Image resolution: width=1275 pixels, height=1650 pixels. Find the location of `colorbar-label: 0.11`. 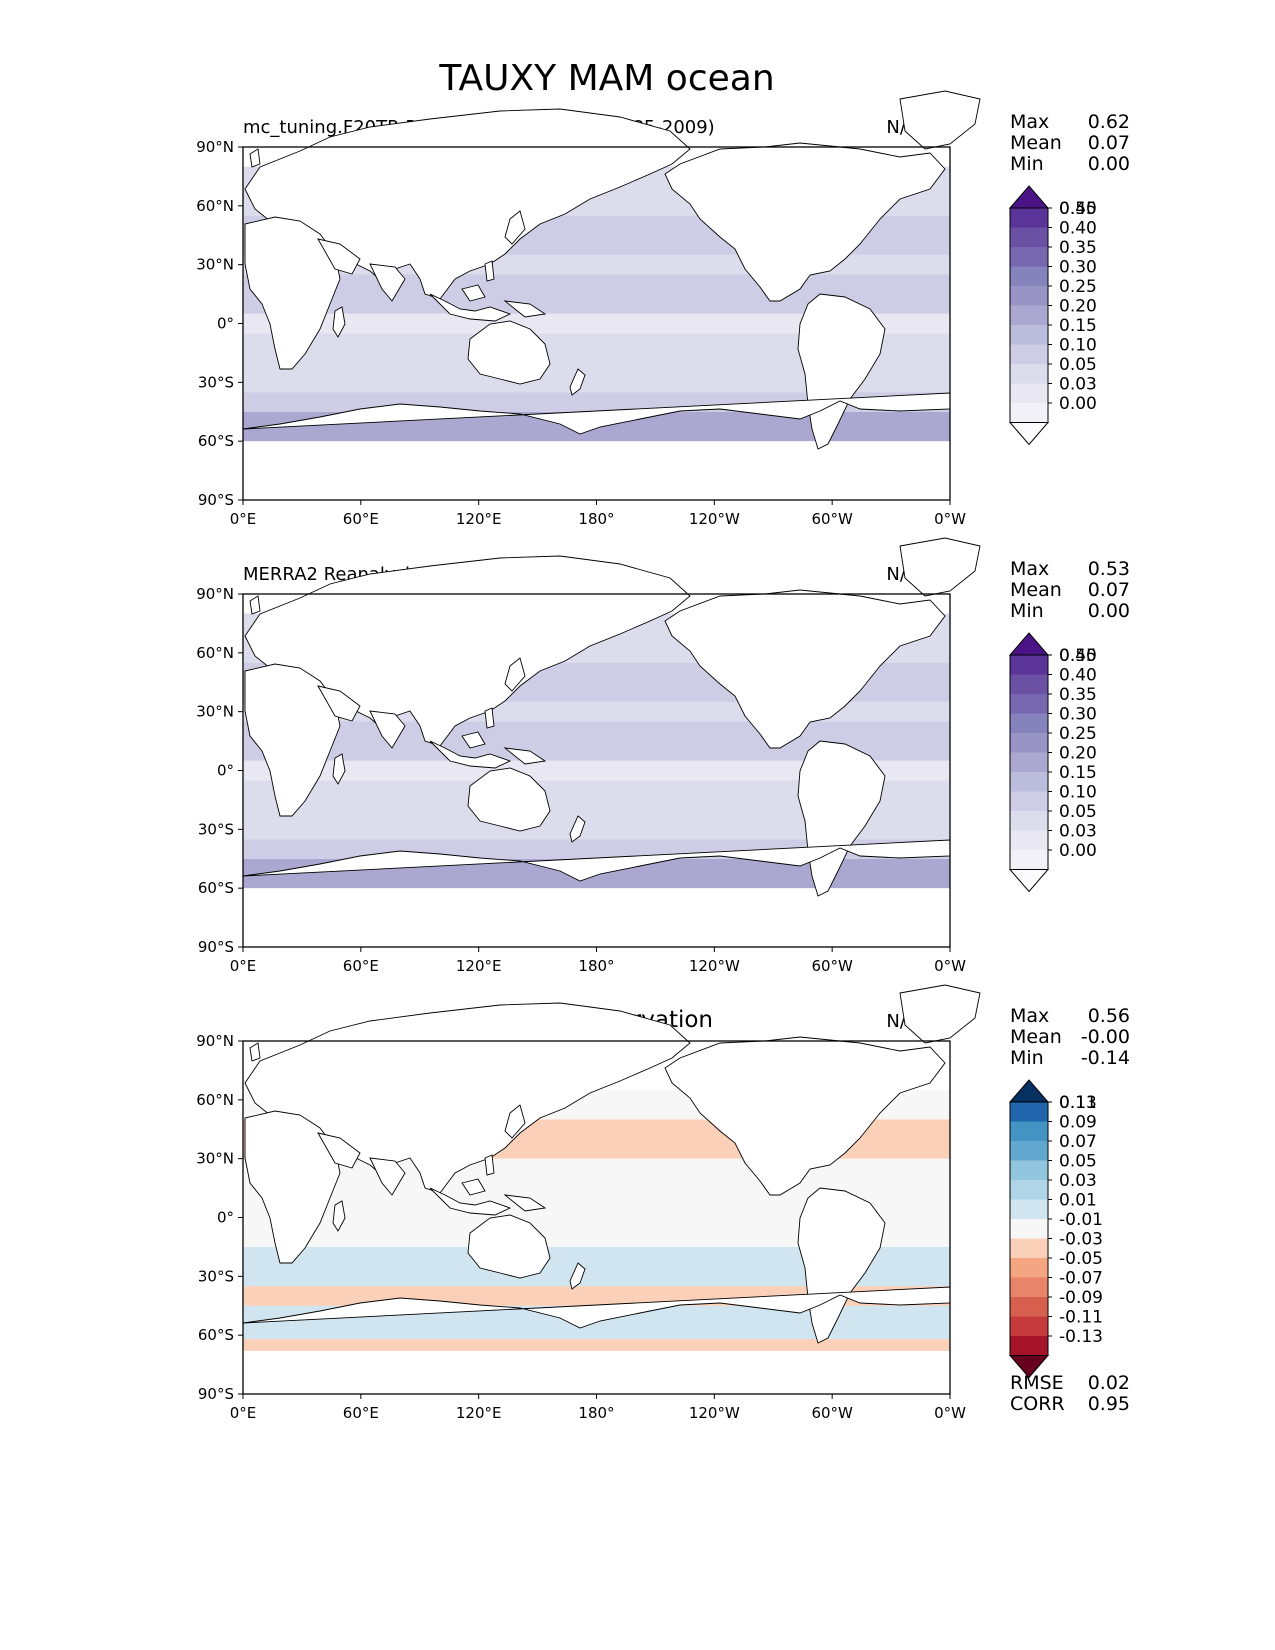

colorbar-label: 0.11 is located at coordinates (1078, 1103).